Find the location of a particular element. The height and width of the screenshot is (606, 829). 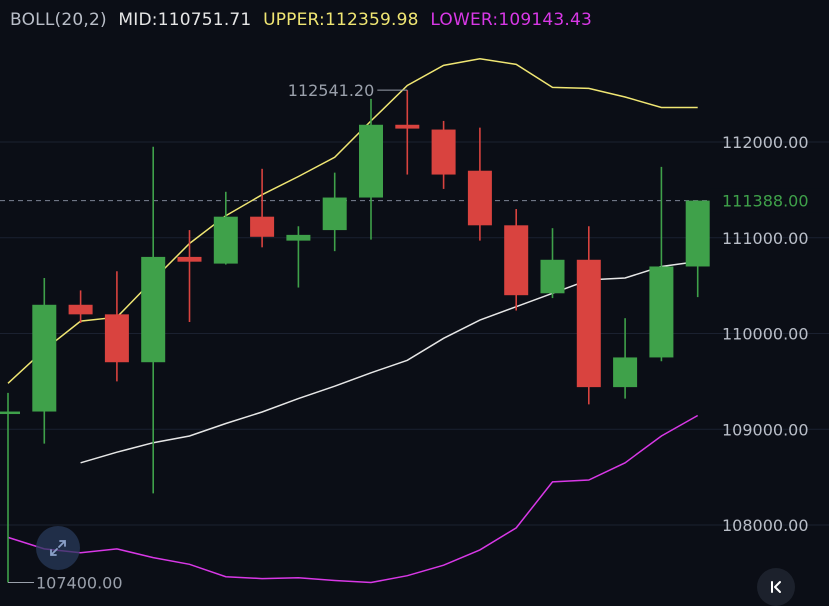

jump-to-start-icon is located at coordinates (776, 587).